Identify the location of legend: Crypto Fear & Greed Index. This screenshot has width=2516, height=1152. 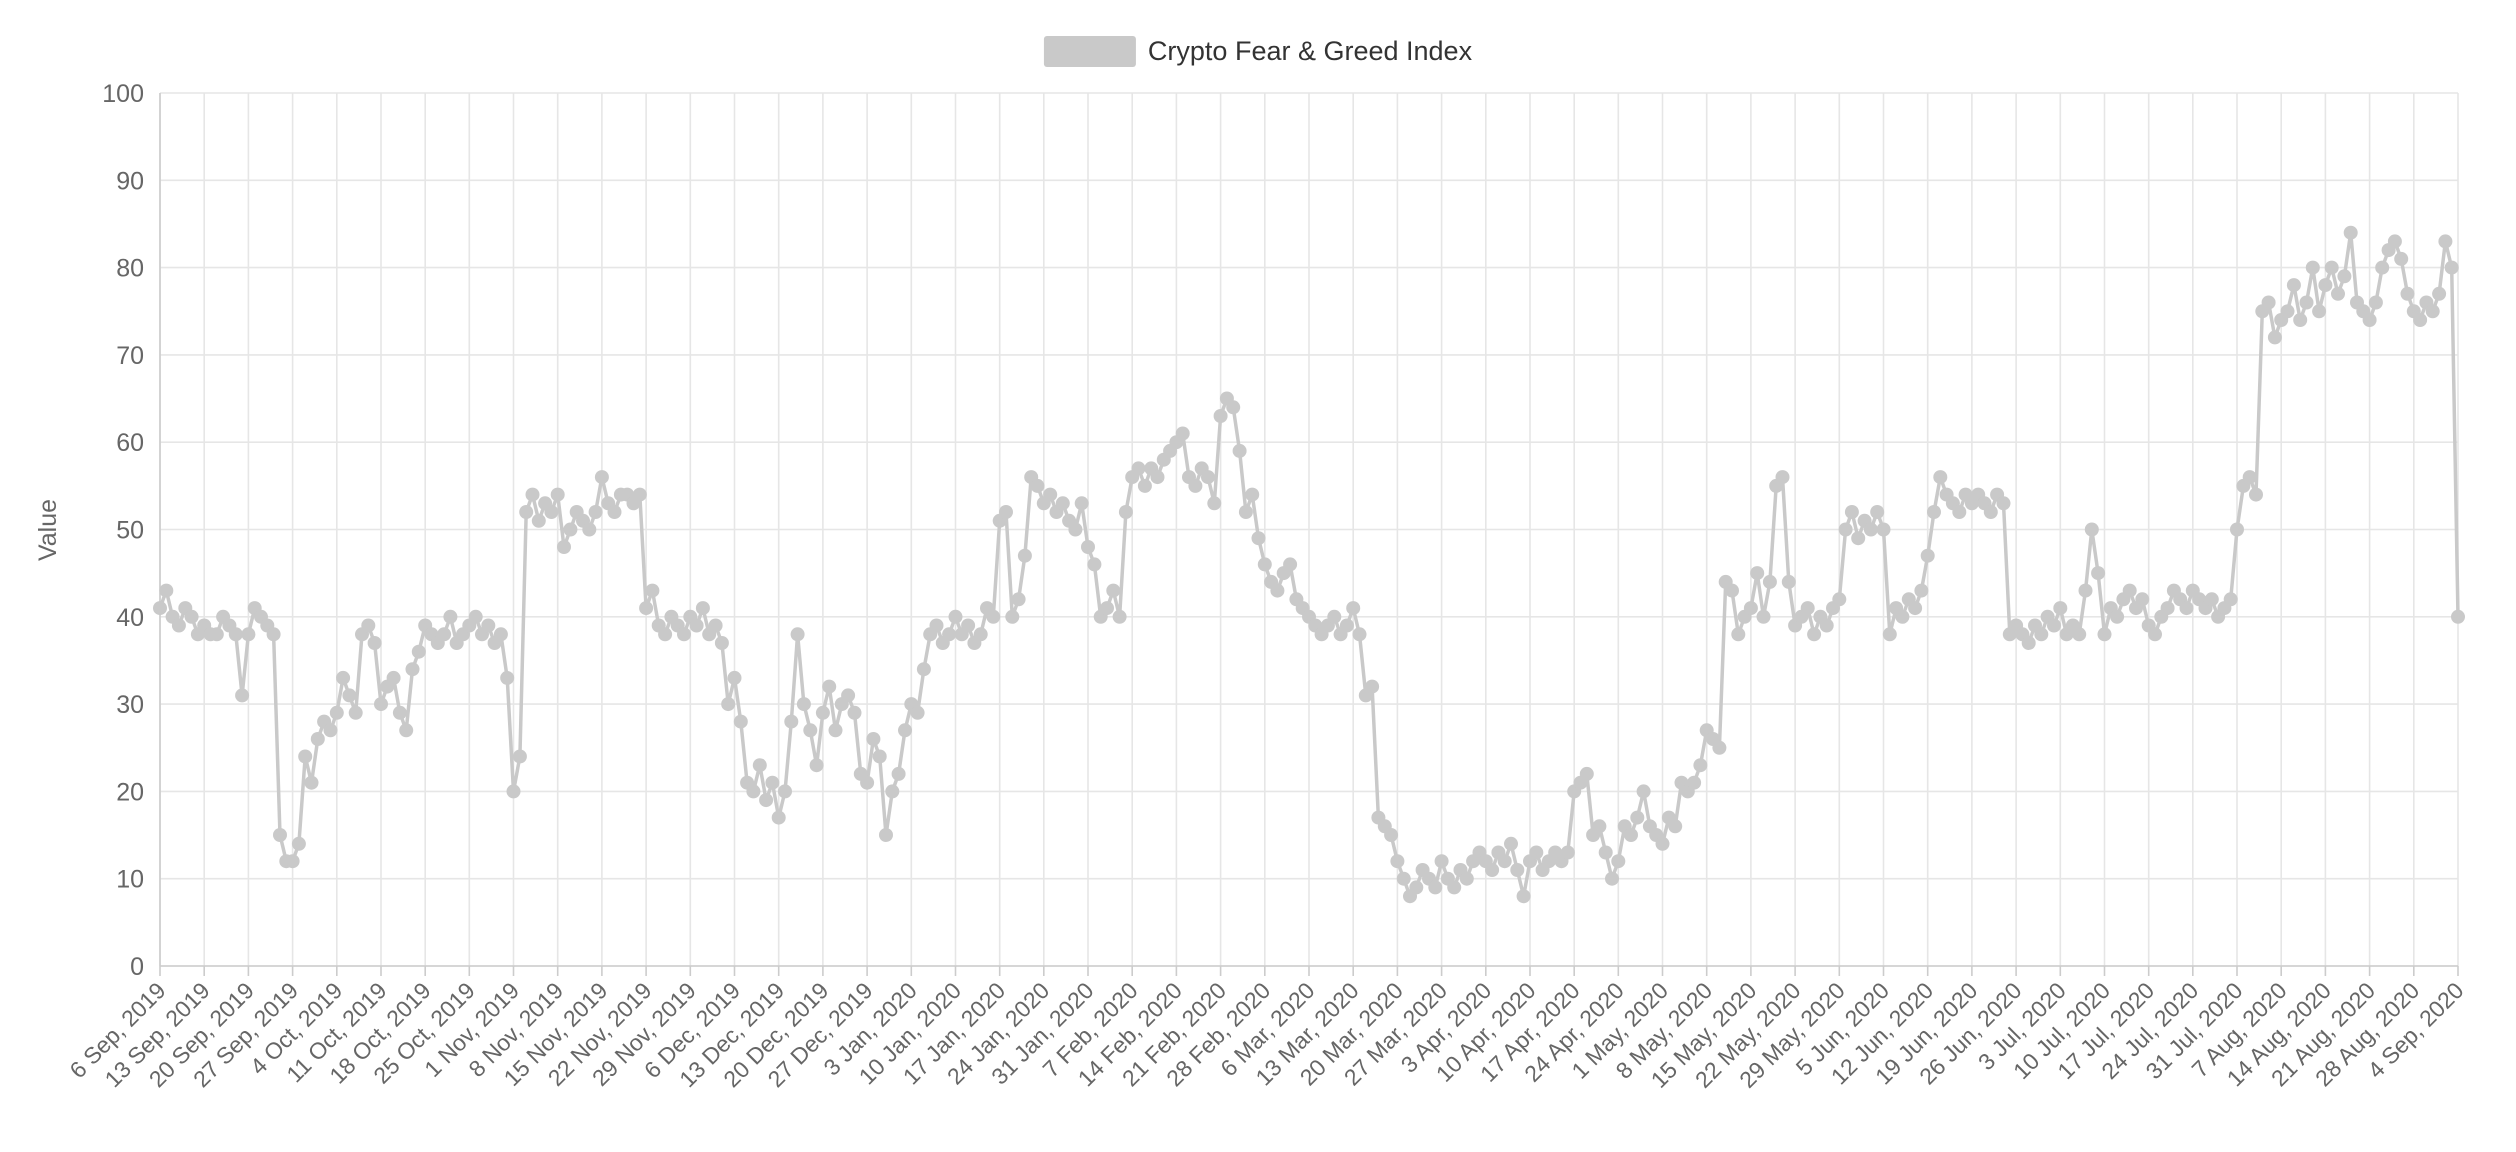
(1258, 51).